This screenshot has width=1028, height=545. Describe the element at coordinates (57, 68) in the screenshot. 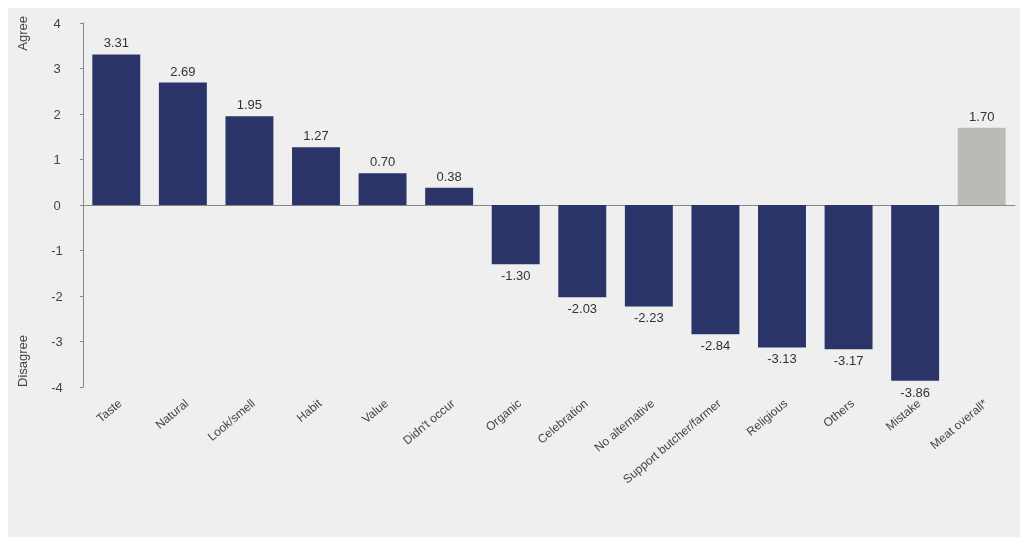

I see `y-tick-label: 3` at that location.